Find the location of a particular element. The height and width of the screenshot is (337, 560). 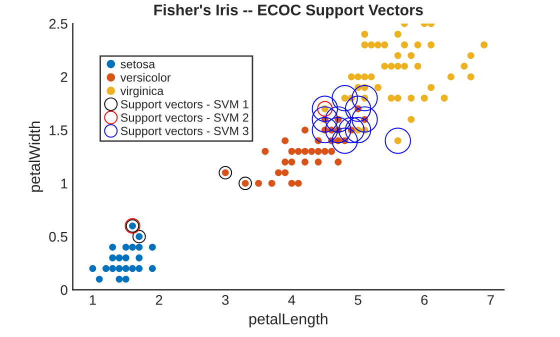

legend-label: virginica is located at coordinates (142, 92).